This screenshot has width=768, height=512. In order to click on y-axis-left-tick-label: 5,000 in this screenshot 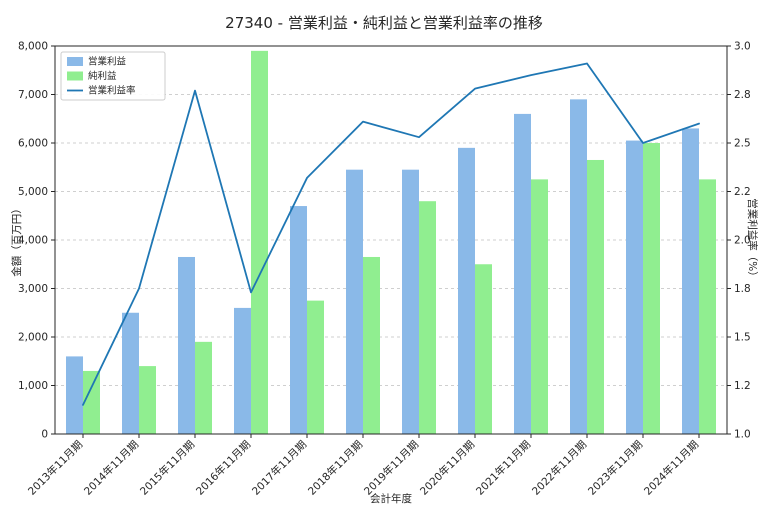, I will do `click(33, 192)`.